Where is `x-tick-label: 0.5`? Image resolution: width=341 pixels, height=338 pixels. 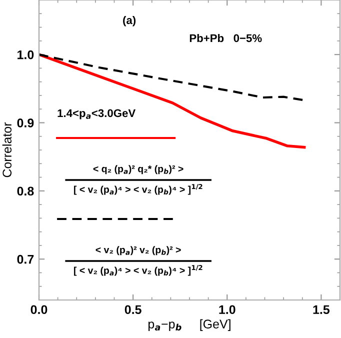 x-tick-label: 0.5 is located at coordinates (133, 309).